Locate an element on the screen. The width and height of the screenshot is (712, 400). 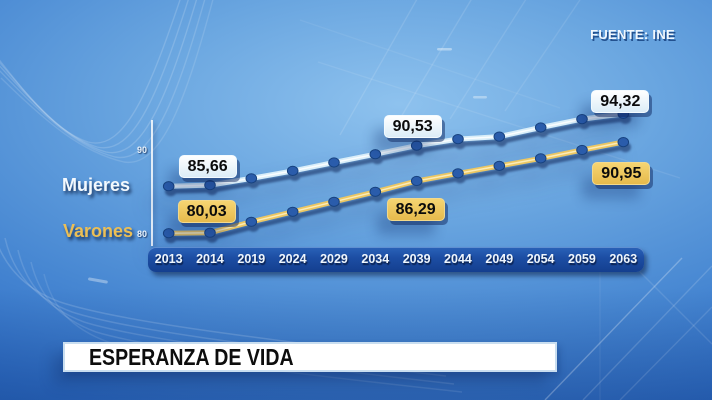
value-callout-varones: 80,03 is located at coordinates (206, 212).